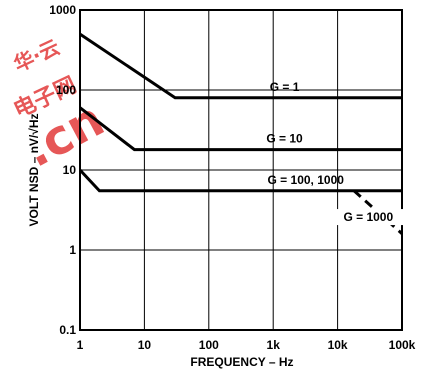 Image resolution: width=437 pixels, height=376 pixels. I want to click on y-tick-label: 1000, so click(62, 10).